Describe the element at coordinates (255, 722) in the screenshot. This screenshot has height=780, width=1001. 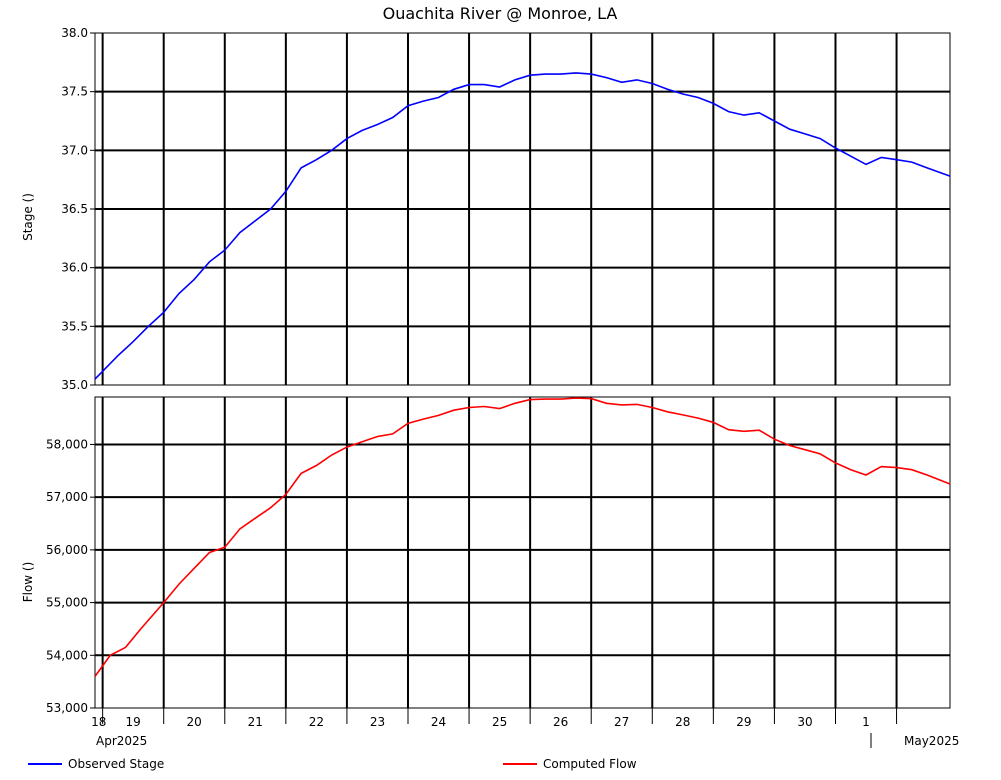
I see `x-day-label: 21` at that location.